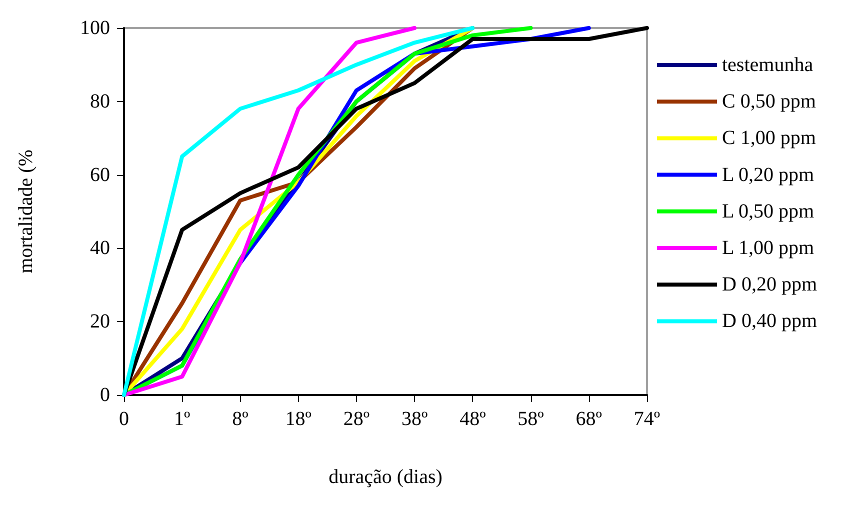 Image resolution: width=859 pixels, height=518 pixels. I want to click on legend-label: C 0,50 ppm, so click(769, 101).